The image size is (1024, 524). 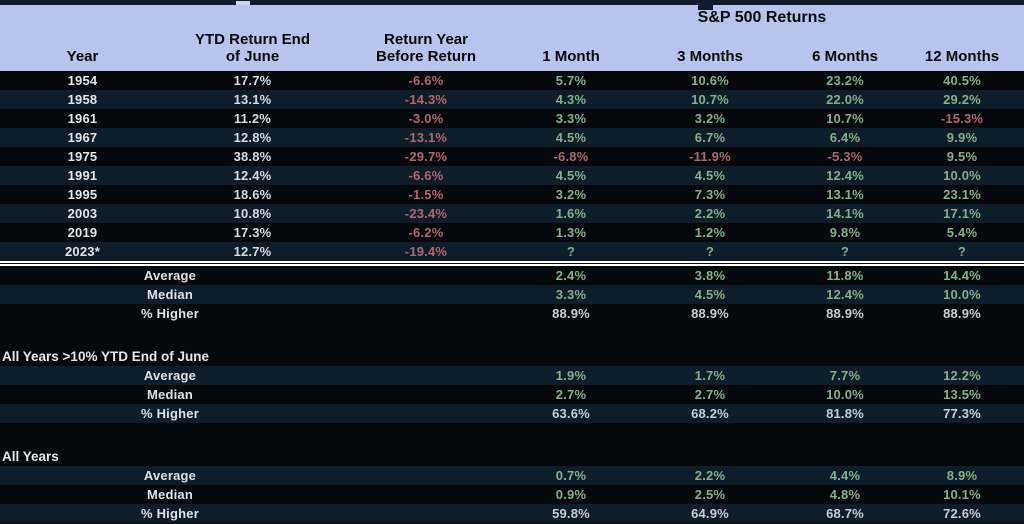 I want to click on summary-value-cell: 2.5%, so click(x=710, y=494).